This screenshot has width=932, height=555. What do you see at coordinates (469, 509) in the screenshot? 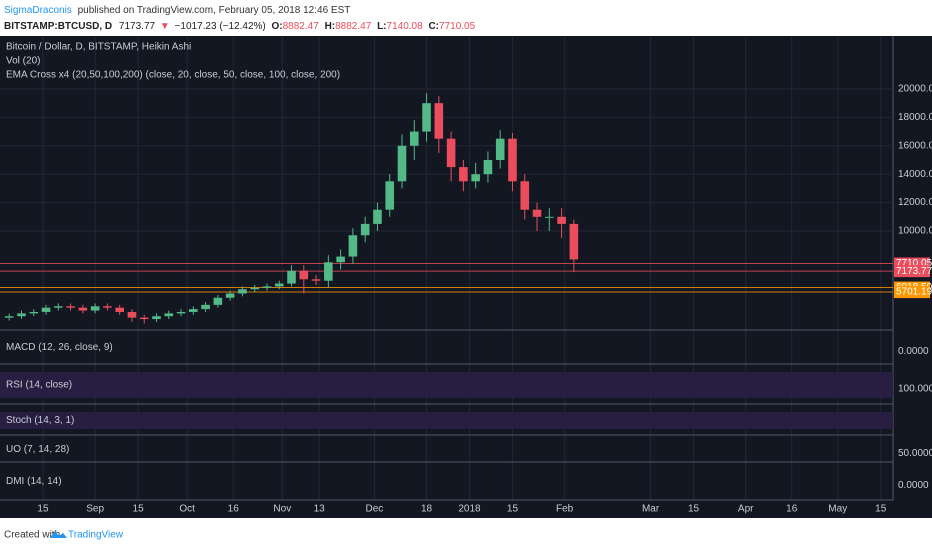
I see `x-tick-label: 2018` at bounding box center [469, 509].